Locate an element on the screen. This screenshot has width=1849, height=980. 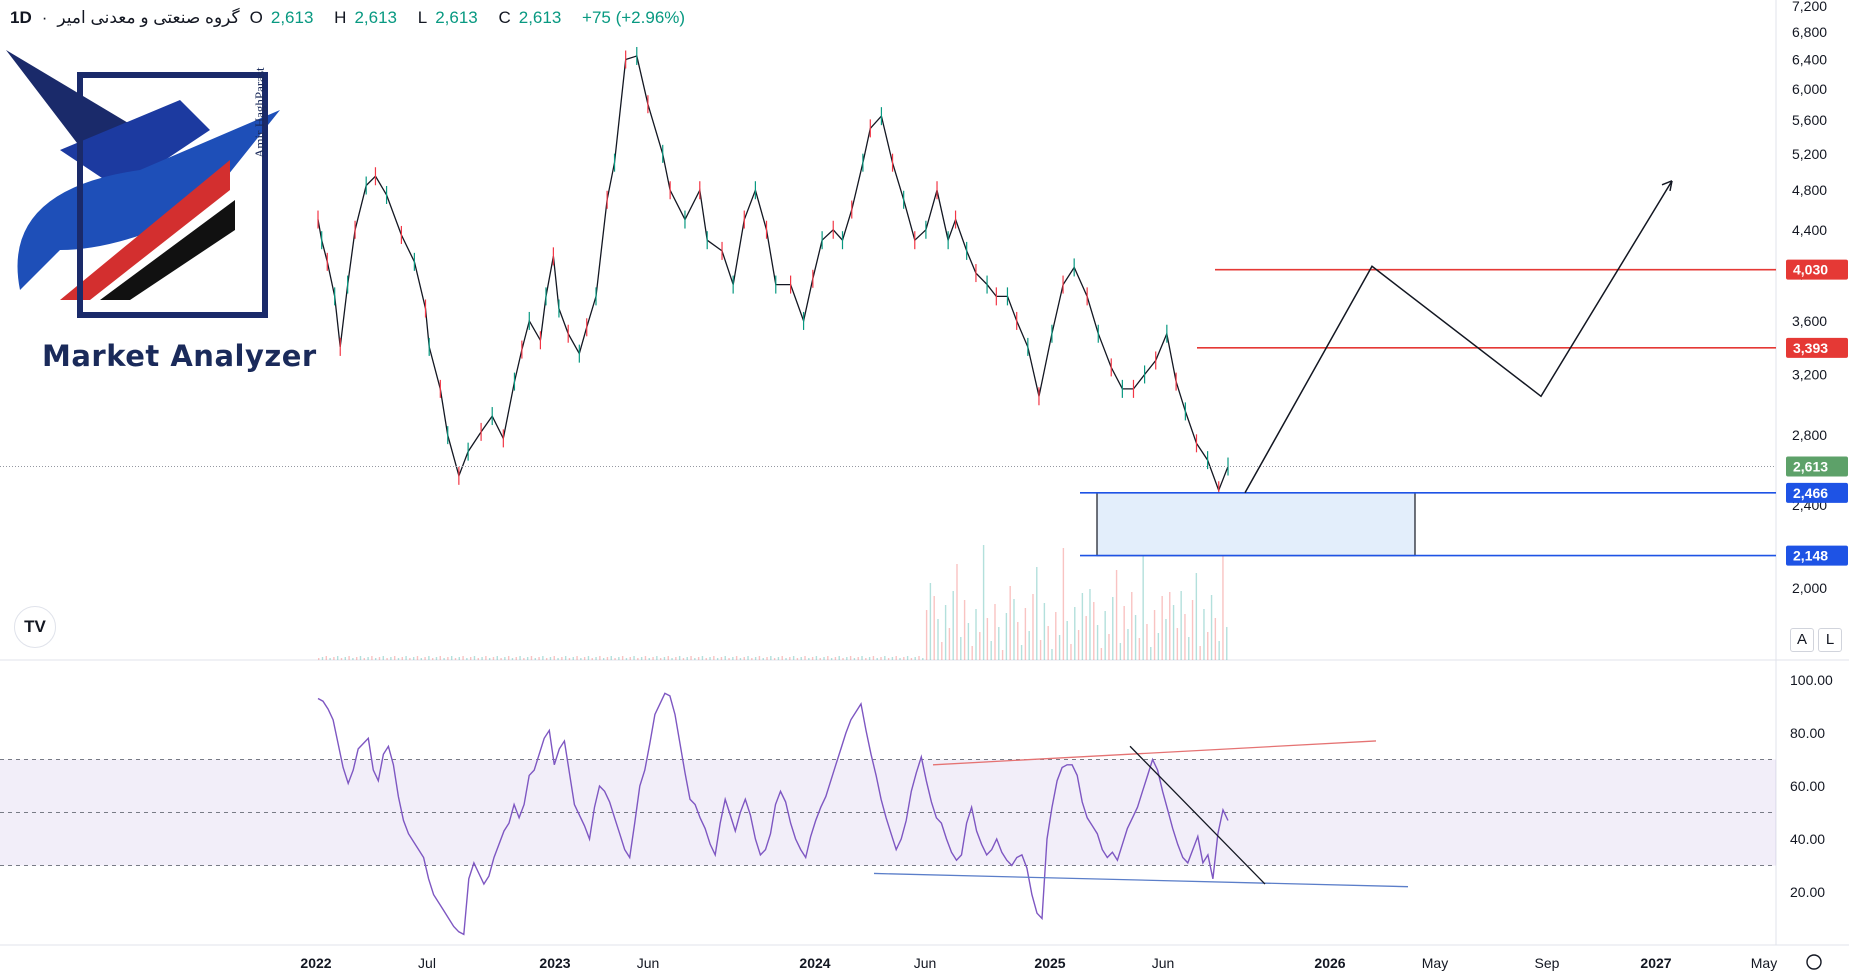
high-label: H is located at coordinates (340, 17).